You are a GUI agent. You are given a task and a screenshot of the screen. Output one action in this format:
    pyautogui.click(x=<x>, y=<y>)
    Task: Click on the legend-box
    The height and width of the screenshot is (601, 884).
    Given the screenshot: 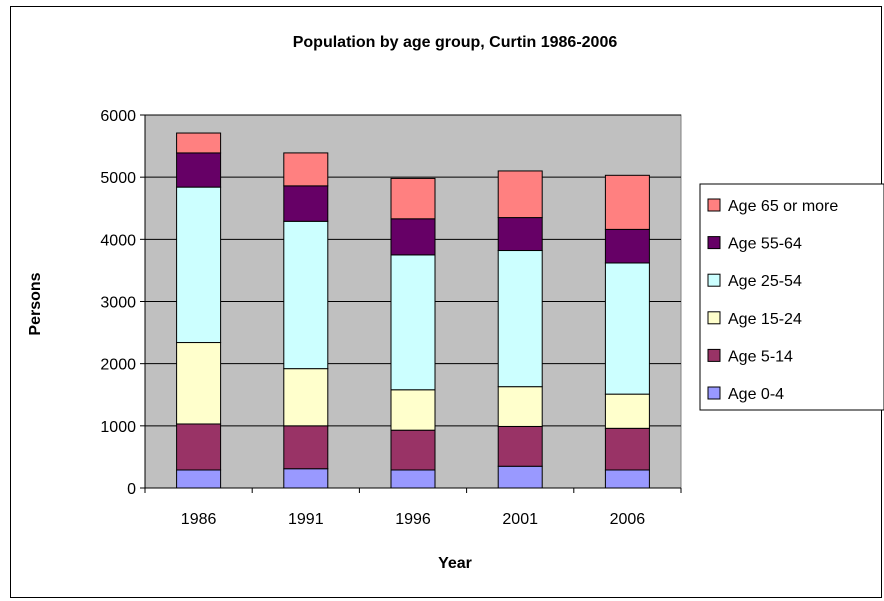 What is the action you would take?
    pyautogui.click(x=791, y=297)
    